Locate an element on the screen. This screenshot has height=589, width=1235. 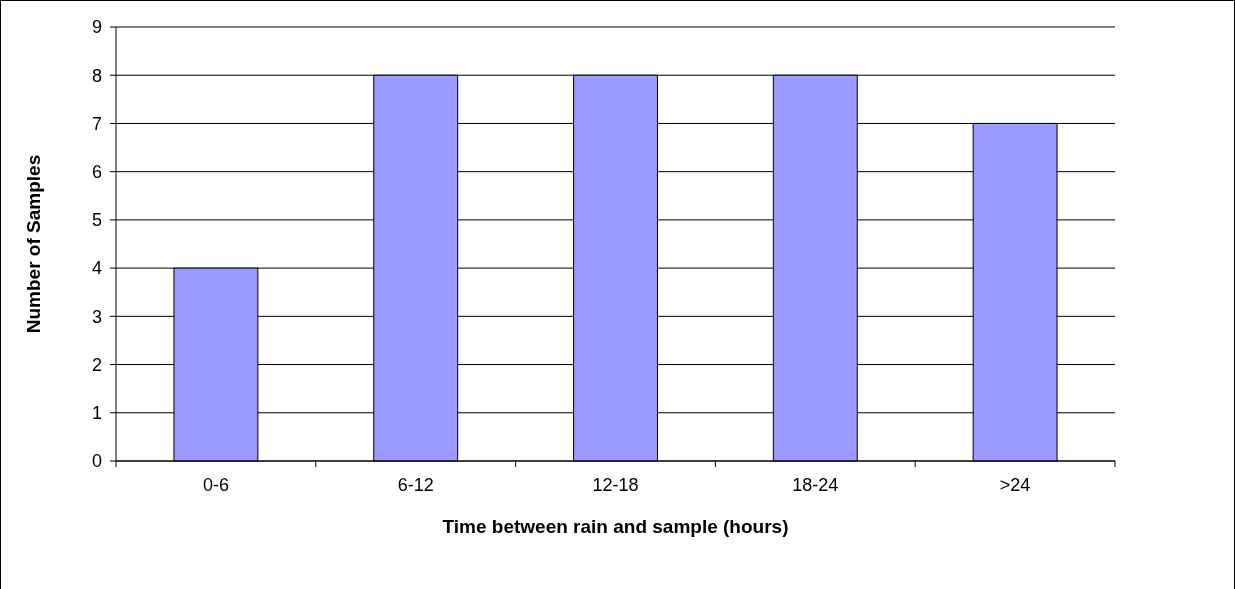
y-tick-label: 2 is located at coordinates (96, 364).